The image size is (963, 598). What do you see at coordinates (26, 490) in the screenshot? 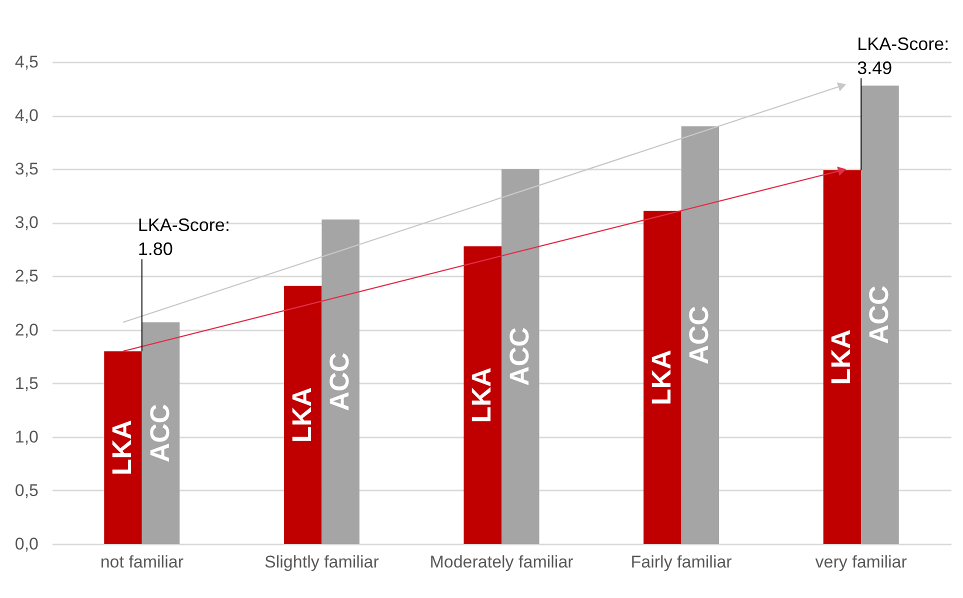
I see `y-tick-label: 0,5` at bounding box center [26, 490].